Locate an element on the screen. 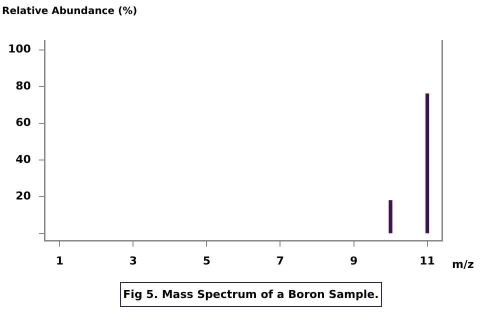 The image size is (485, 320). y-axis-title: Relative Abundance (%) is located at coordinates (70, 11).